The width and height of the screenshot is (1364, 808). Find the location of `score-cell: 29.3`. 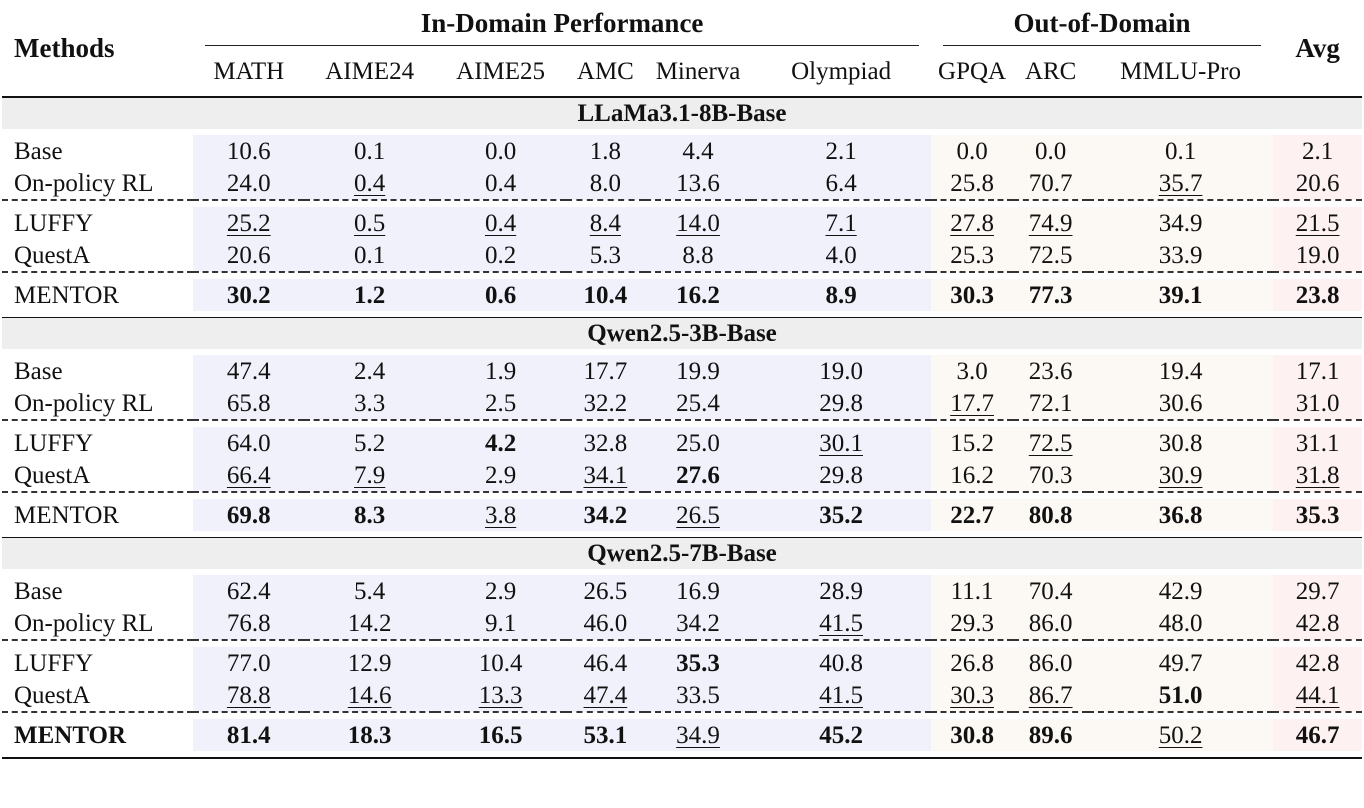

score-cell: 29.3 is located at coordinates (972, 623).